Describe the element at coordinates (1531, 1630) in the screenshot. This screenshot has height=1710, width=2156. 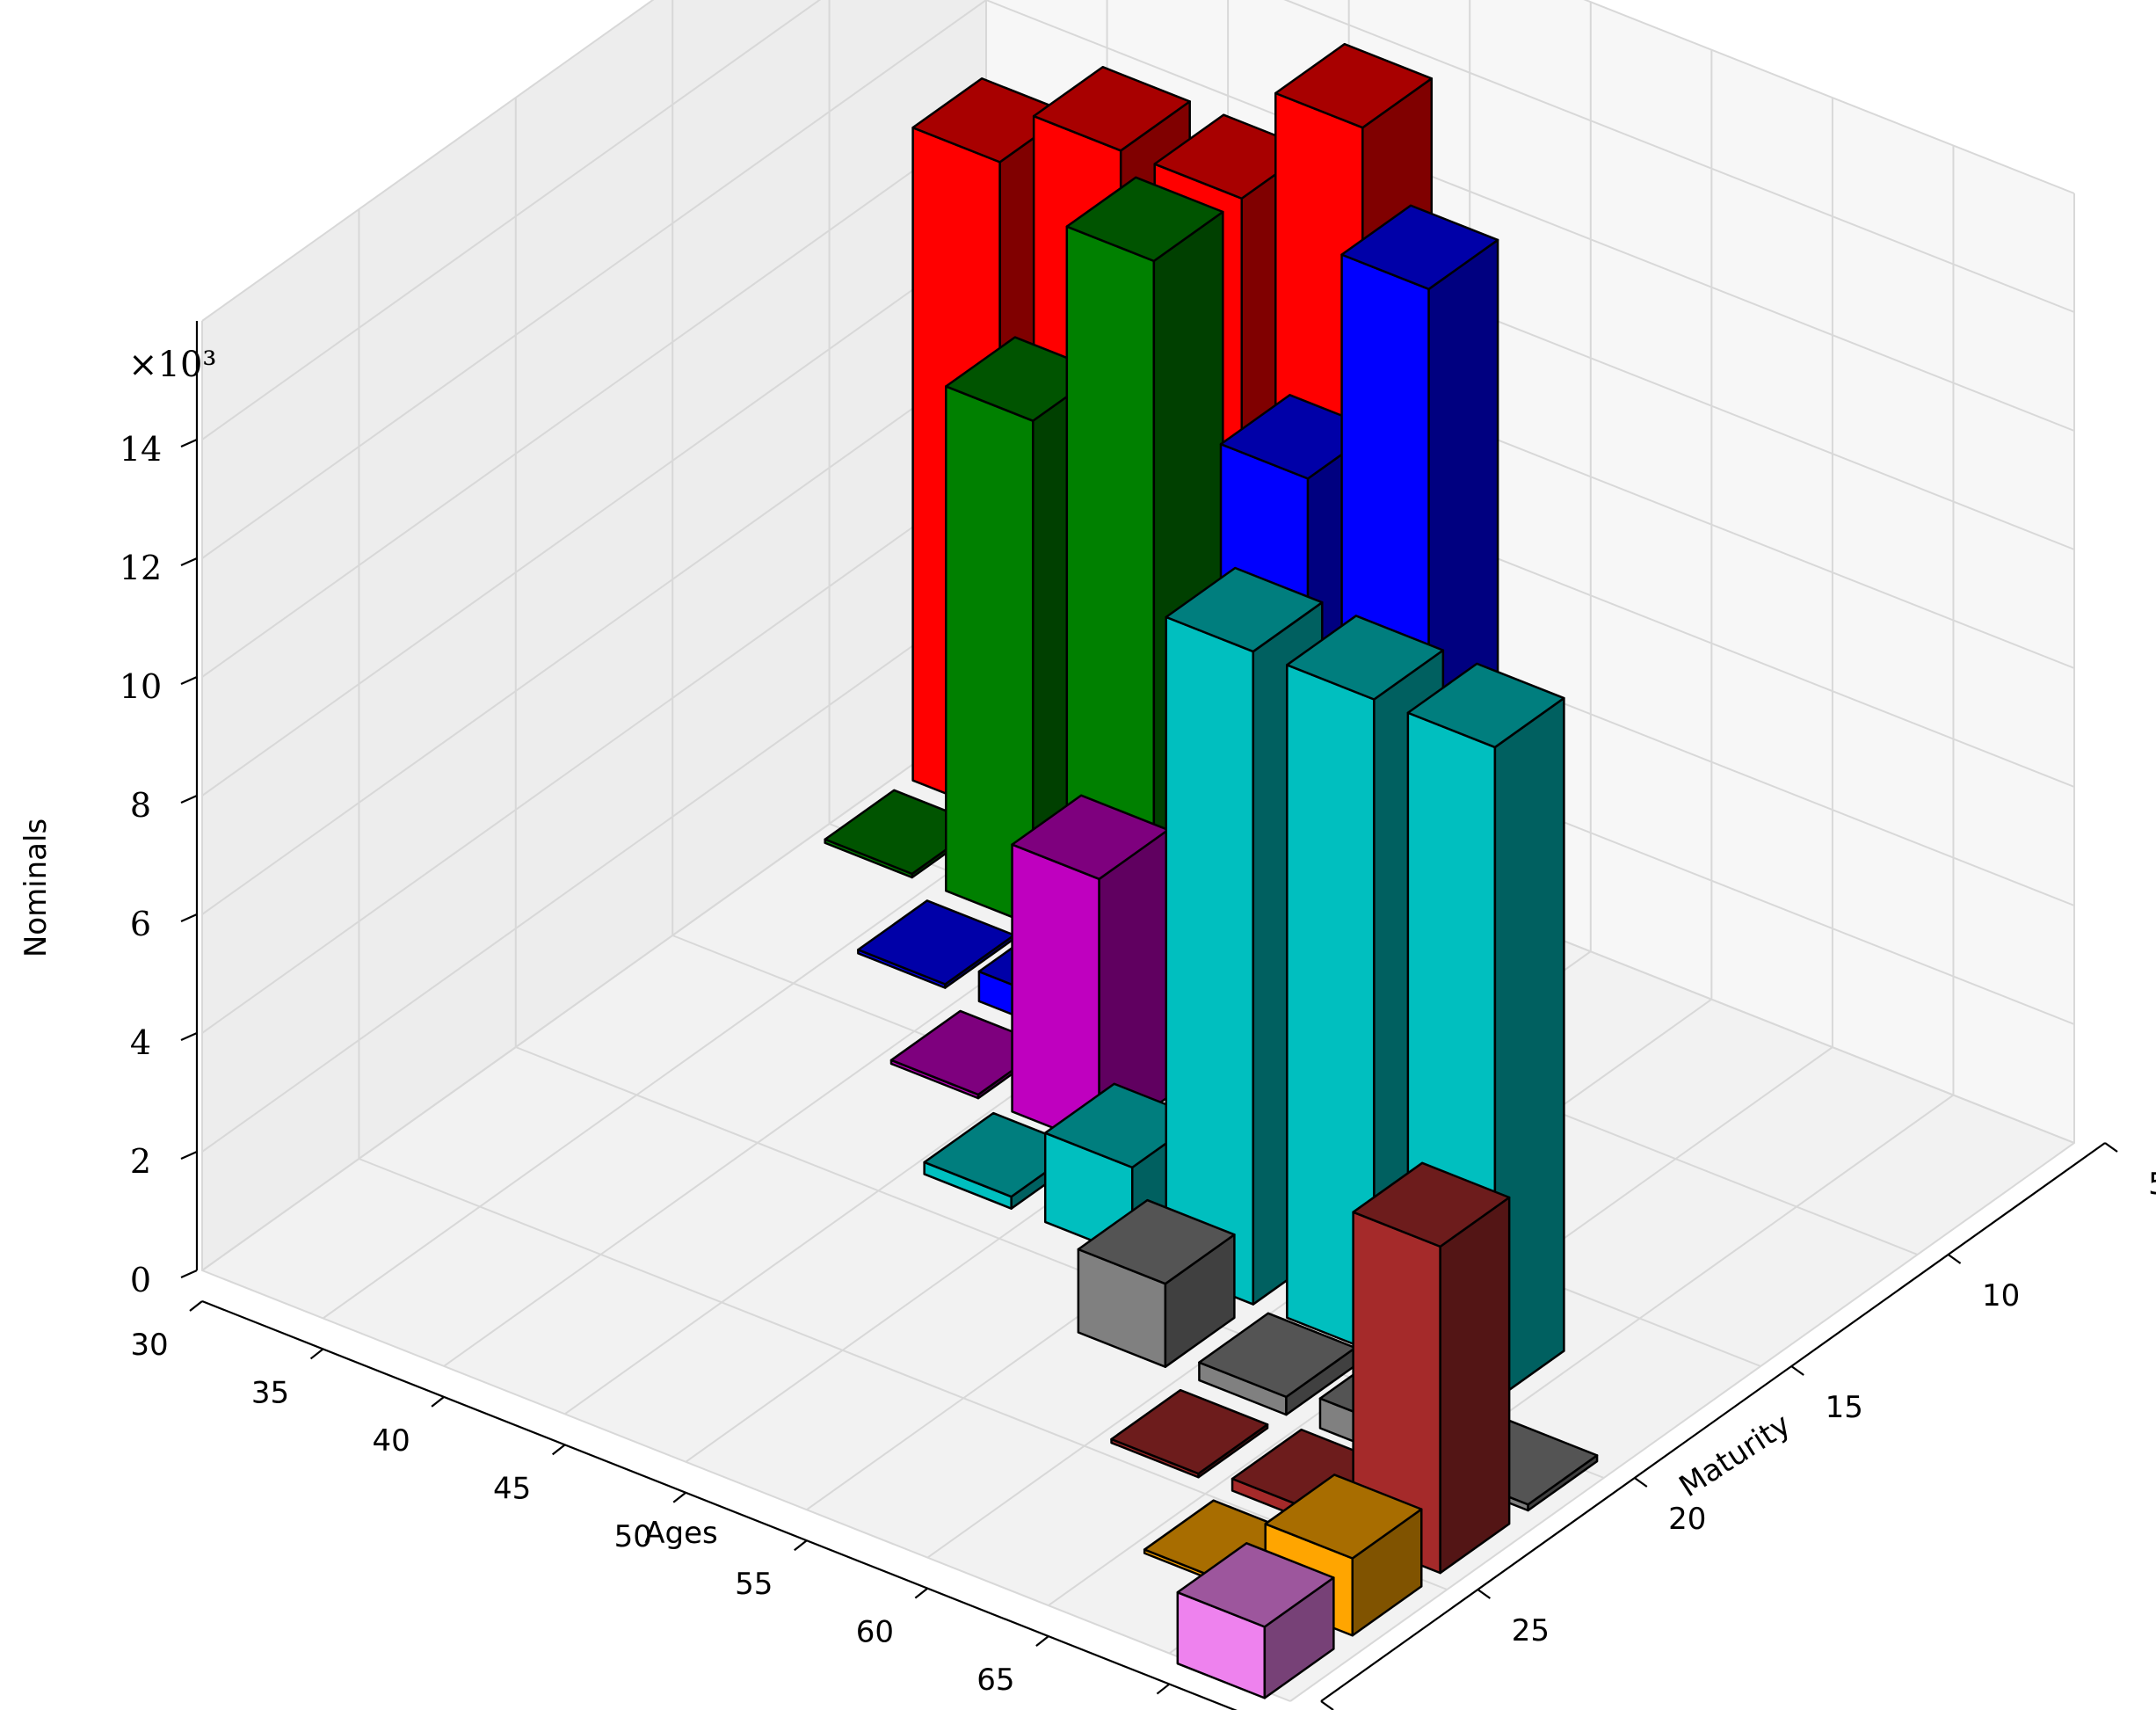
I see `y-tick-label: 25` at that location.